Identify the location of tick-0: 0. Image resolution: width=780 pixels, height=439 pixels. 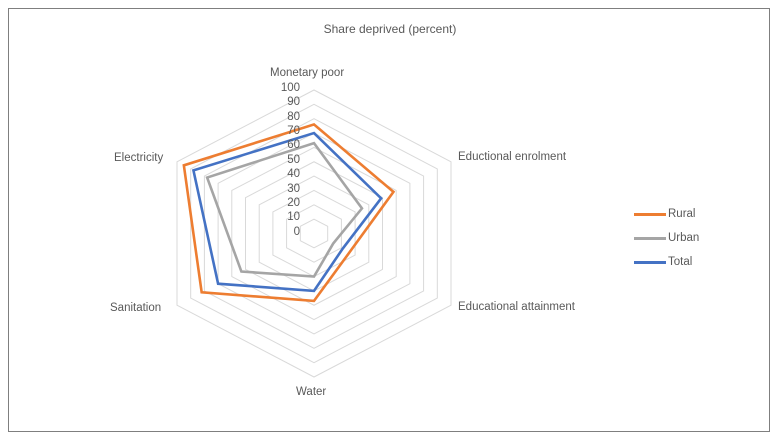
(296, 232).